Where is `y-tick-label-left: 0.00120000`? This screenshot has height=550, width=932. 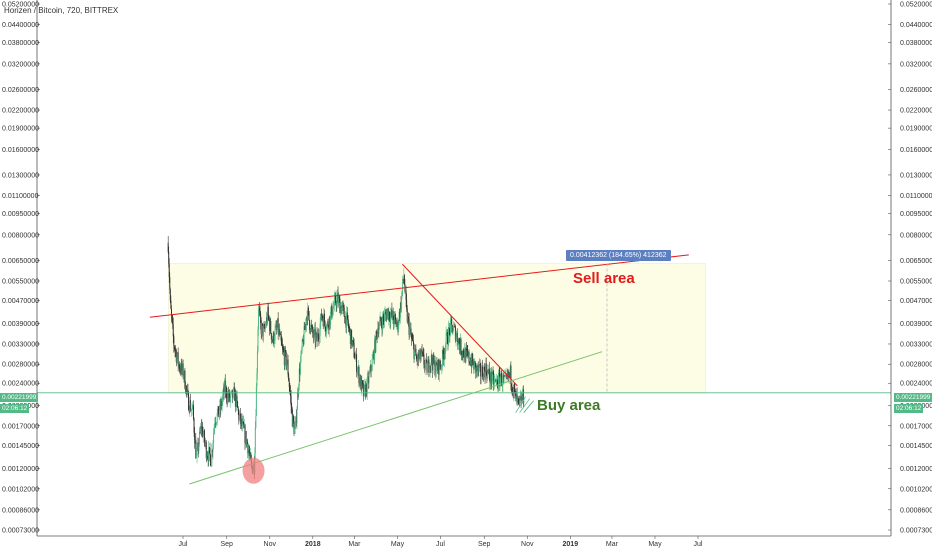 y-tick-label-left: 0.00120000 is located at coordinates (20, 469).